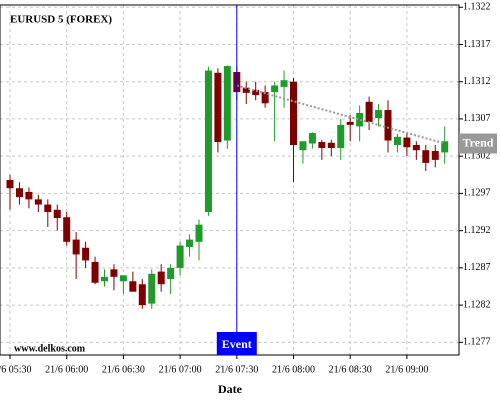  Describe the element at coordinates (61, 20) in the screenshot. I see `chart-title: EURUSD 5 (FOREX)` at that location.